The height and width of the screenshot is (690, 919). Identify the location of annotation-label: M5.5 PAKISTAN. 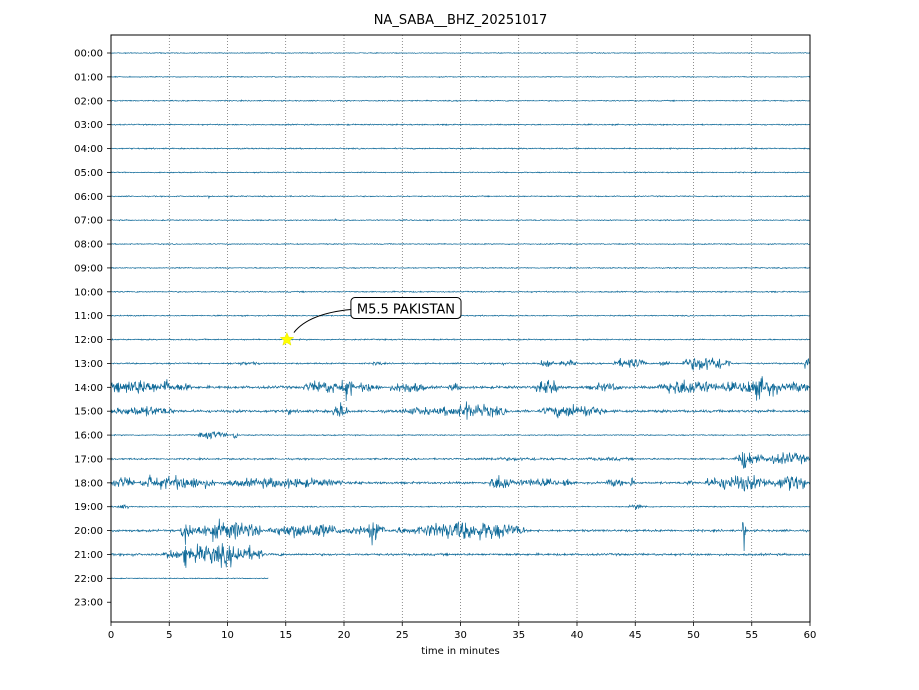
(406, 310).